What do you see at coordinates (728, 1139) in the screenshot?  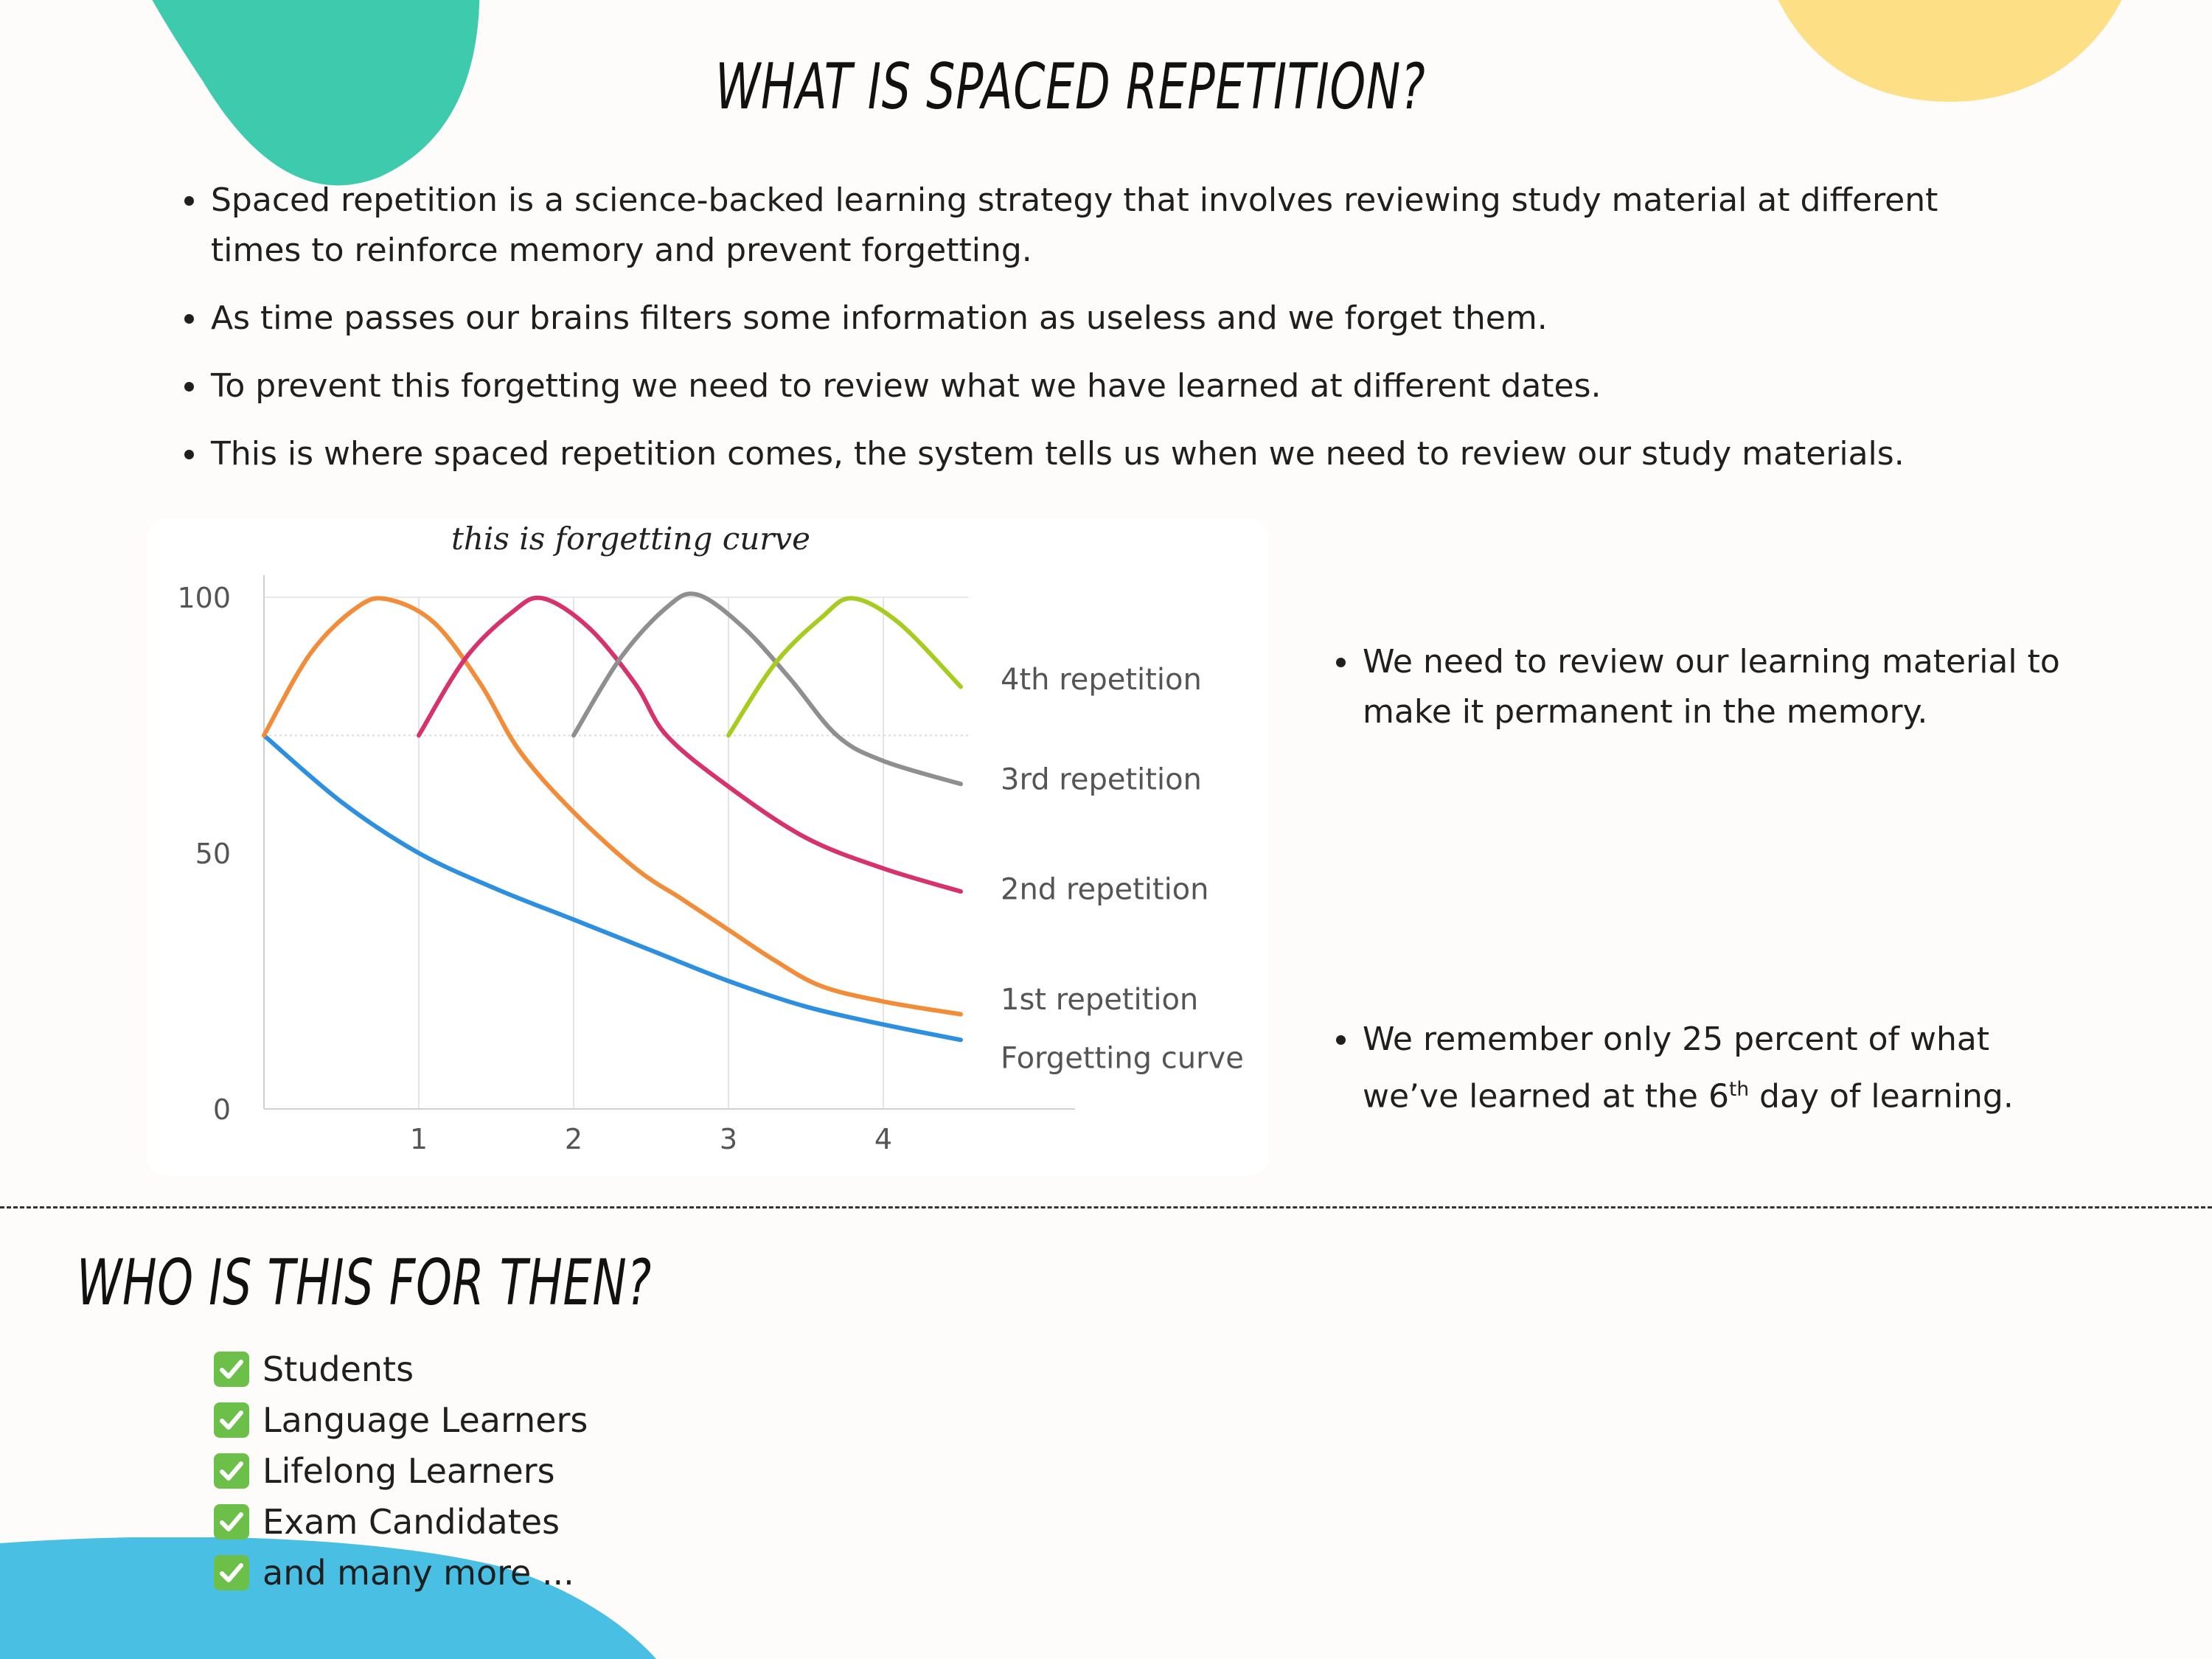 I see `x-tick-label: 3` at bounding box center [728, 1139].